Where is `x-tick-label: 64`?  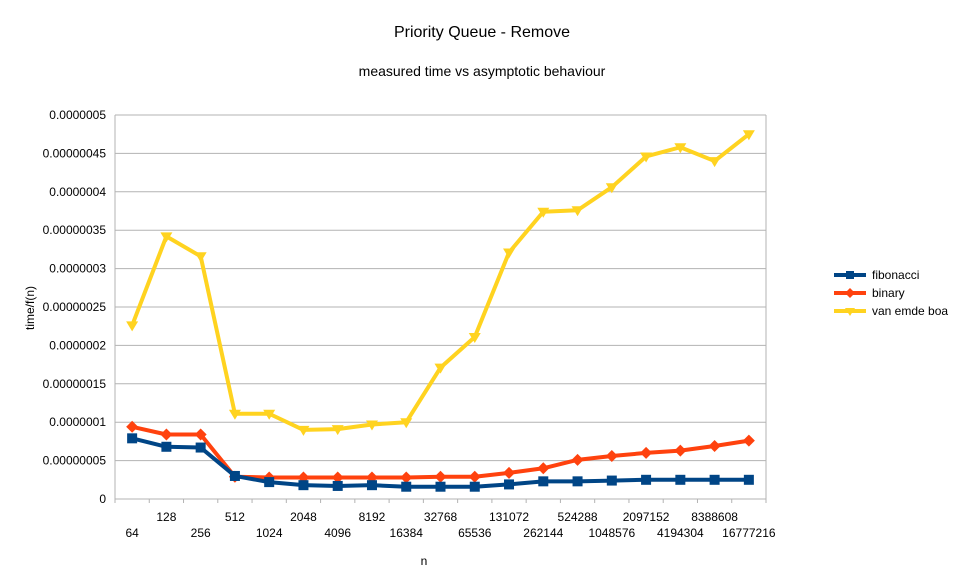 x-tick-label: 64 is located at coordinates (132, 533).